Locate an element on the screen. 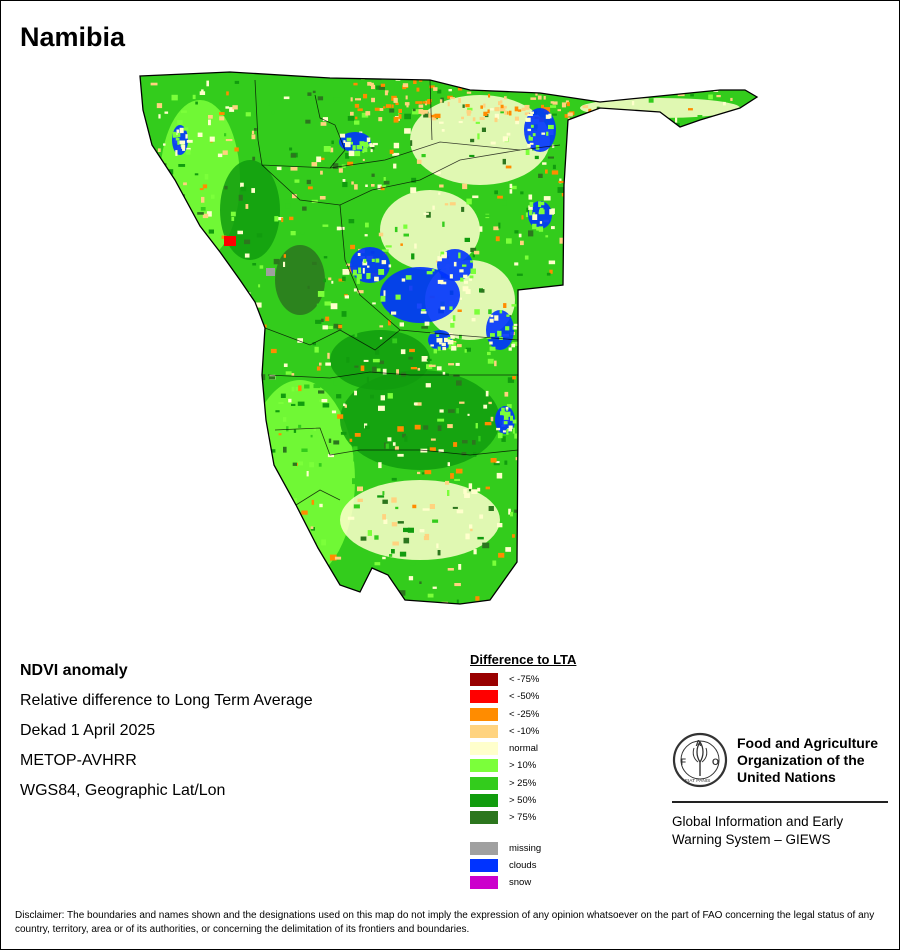 This screenshot has width=900, height=950. map-title: Namibia is located at coordinates (73, 37).